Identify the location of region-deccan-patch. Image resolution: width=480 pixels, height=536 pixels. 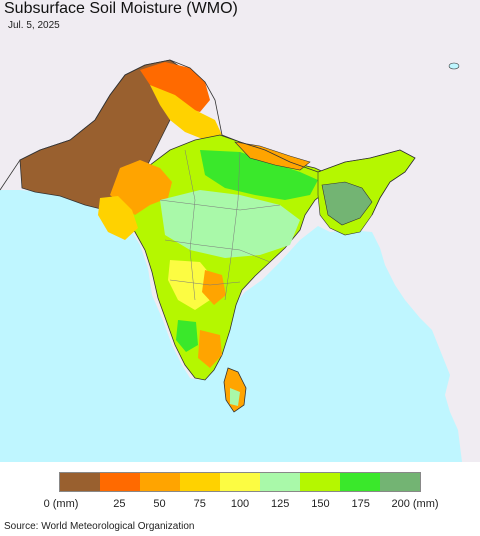
(214, 287).